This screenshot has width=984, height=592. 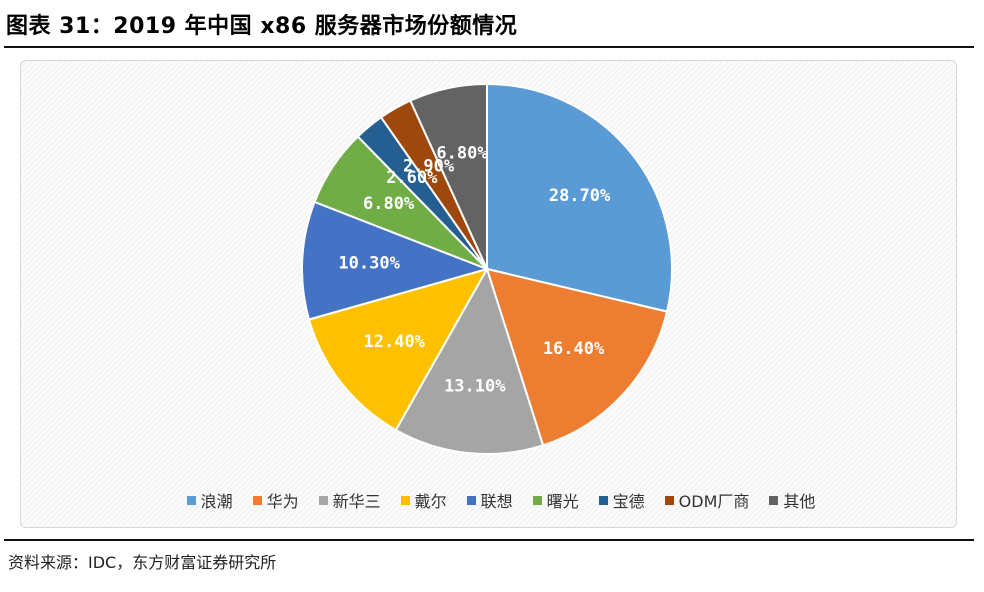 I want to click on legend-label: 宝德, so click(x=628, y=501).